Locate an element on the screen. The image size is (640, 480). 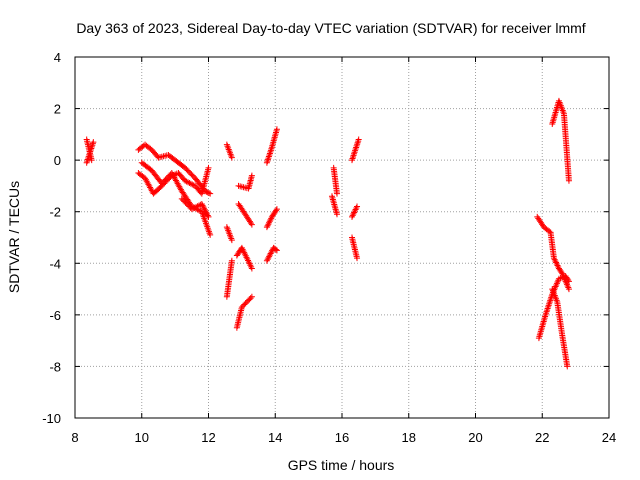
y-tick-labels: 4 2 0 -2 -4 -6 -8 -10 is located at coordinates (51, 238).